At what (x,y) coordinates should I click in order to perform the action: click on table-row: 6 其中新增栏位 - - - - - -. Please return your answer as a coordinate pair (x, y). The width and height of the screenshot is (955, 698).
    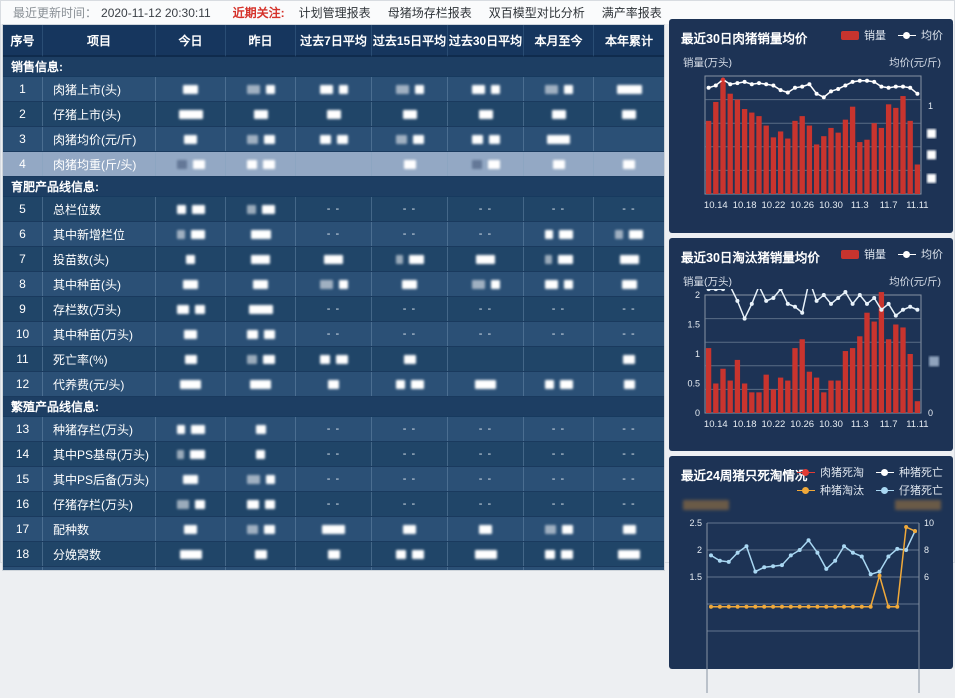
    Looking at the image, I should click on (333, 234).